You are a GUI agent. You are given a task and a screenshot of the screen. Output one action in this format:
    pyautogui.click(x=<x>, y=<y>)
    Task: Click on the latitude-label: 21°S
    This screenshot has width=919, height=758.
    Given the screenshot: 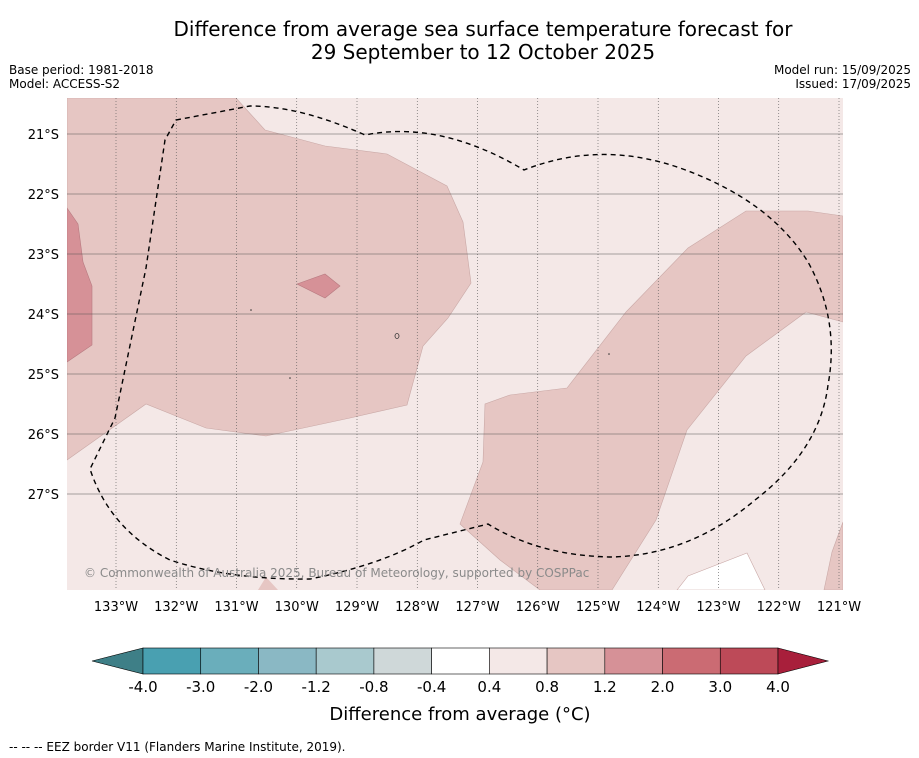 What is the action you would take?
    pyautogui.click(x=43, y=135)
    